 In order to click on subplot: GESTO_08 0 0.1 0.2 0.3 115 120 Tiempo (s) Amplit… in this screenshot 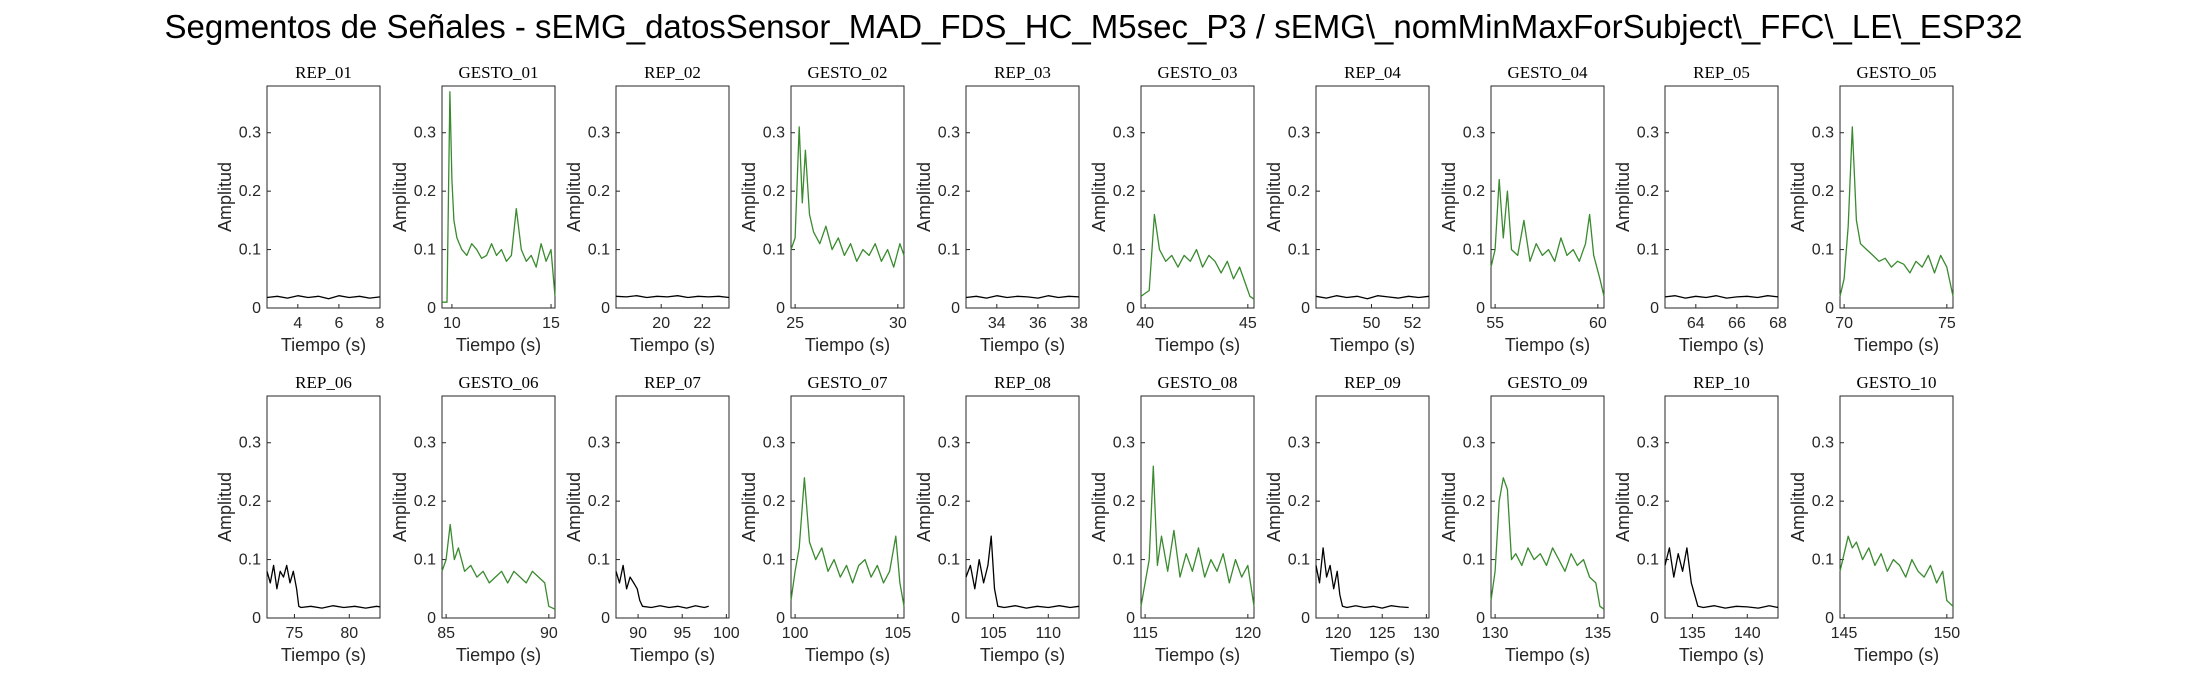, I will do `click(1175, 519)`.